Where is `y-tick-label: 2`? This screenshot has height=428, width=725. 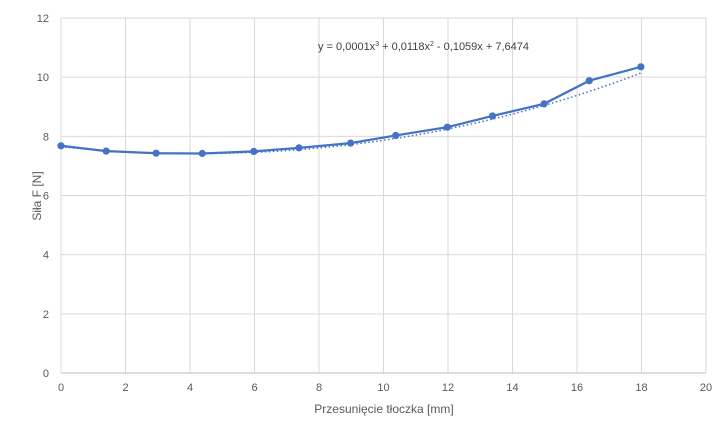
y-tick-label: 2 is located at coordinates (46, 315).